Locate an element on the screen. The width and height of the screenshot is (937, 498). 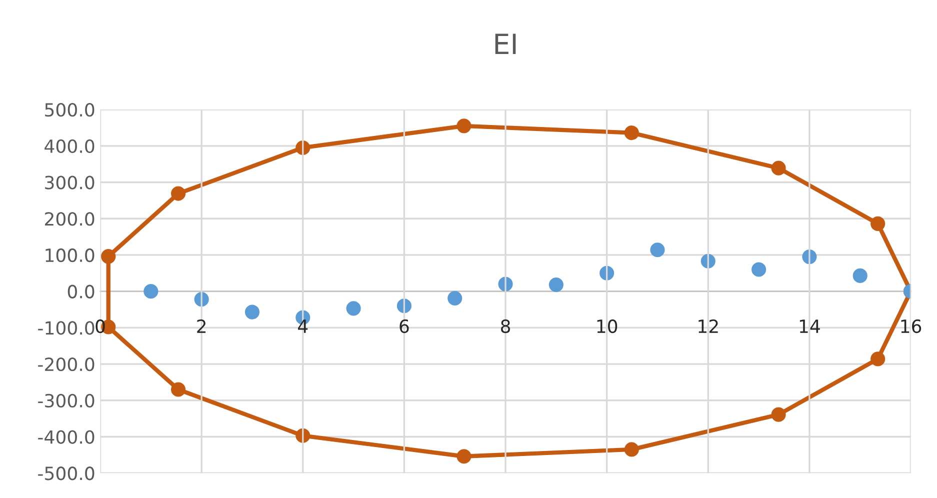
x-tick-label: 6 is located at coordinates (404, 326).